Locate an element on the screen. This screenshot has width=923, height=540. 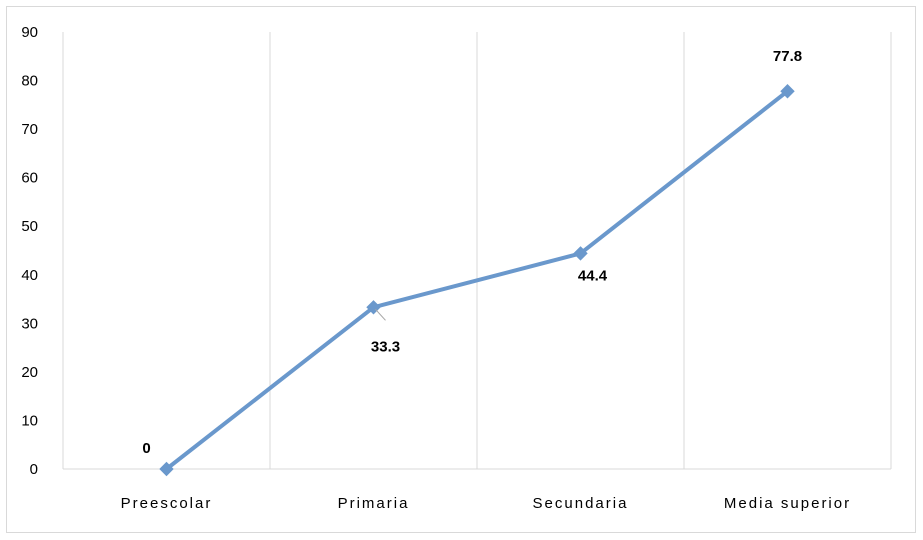
x-category-label: Secundaria is located at coordinates (581, 503).